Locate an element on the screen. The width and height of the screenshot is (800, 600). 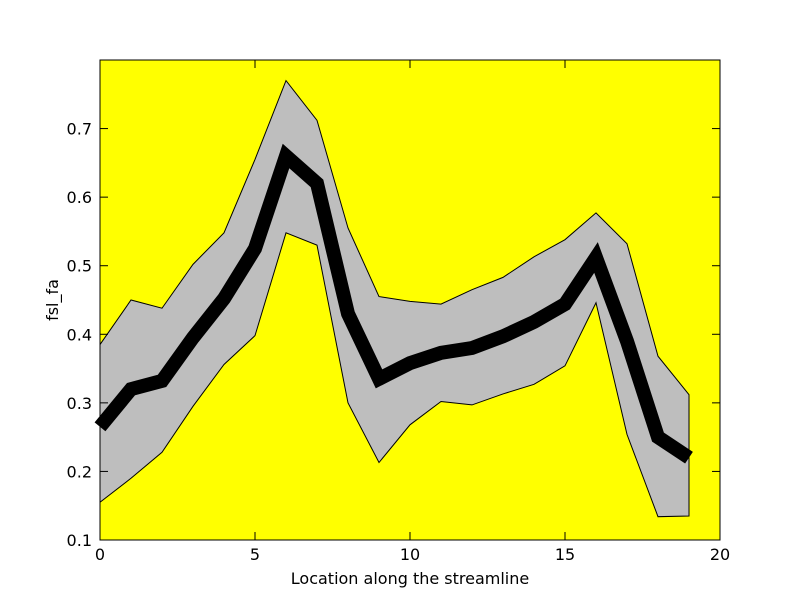
y-tick-label: 0.3 is located at coordinates (79, 403).